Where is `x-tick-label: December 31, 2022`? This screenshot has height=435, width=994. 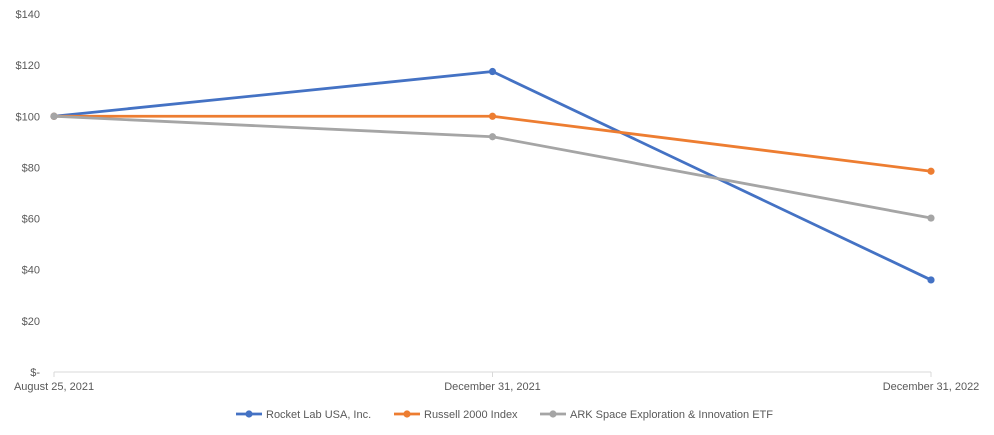 x-tick-label: December 31, 2022 is located at coordinates (931, 387).